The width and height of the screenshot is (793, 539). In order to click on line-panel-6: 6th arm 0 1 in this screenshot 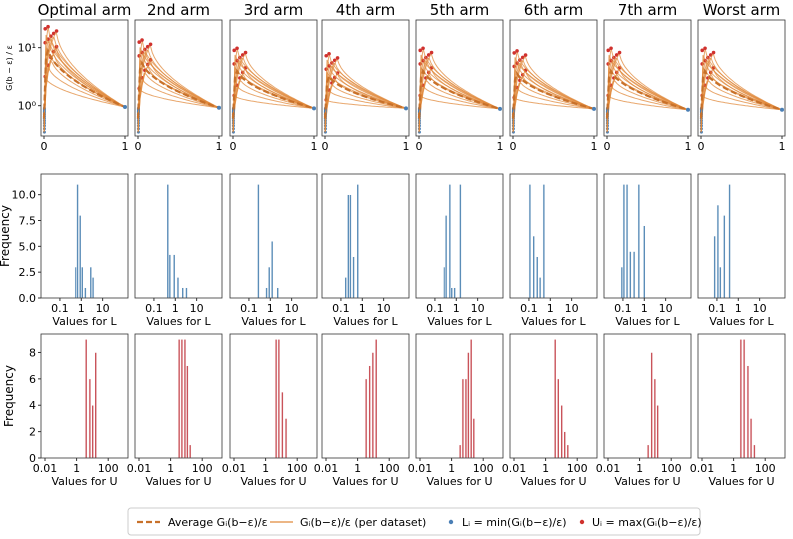, I will do `click(554, 77)`.